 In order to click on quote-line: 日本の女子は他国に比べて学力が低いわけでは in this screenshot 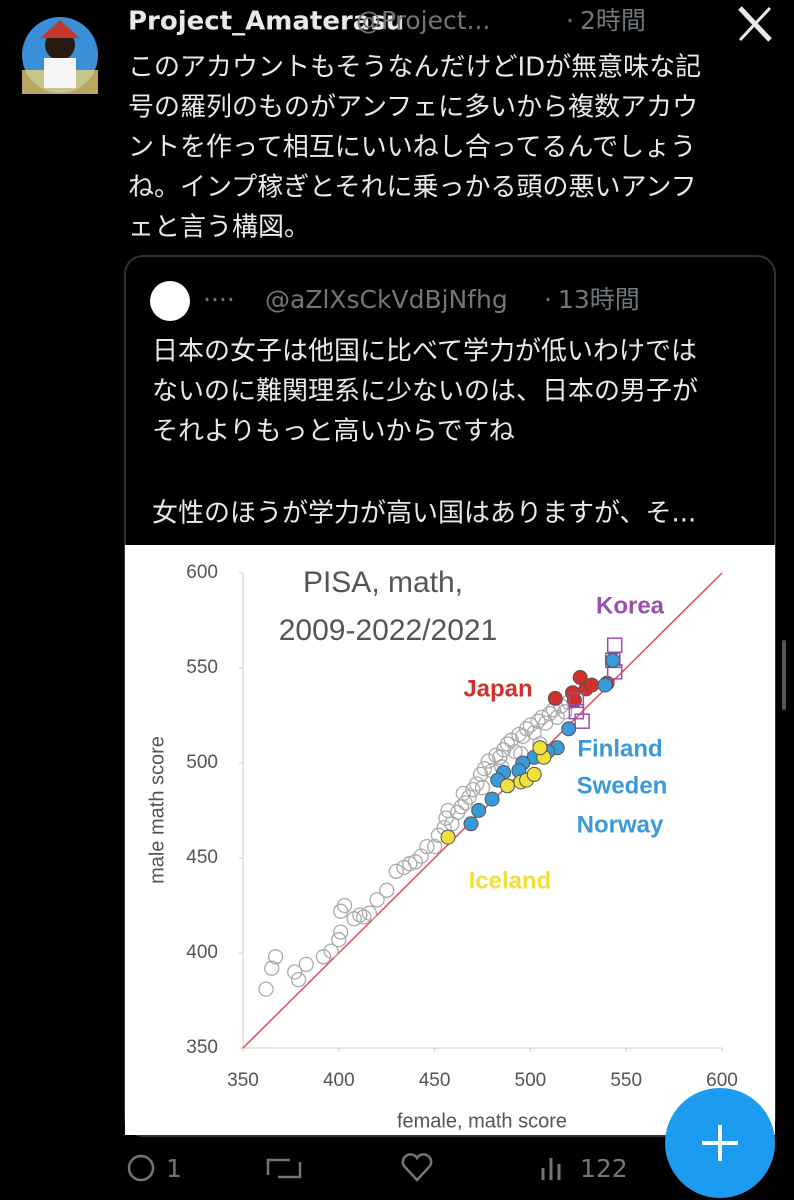, I will do `click(424, 352)`.